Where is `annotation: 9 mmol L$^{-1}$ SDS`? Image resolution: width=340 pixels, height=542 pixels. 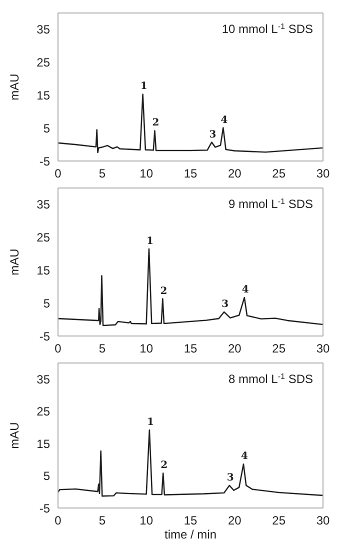 annotation: 9 mmol L$^{-1}$ SDS is located at coordinates (270, 203).